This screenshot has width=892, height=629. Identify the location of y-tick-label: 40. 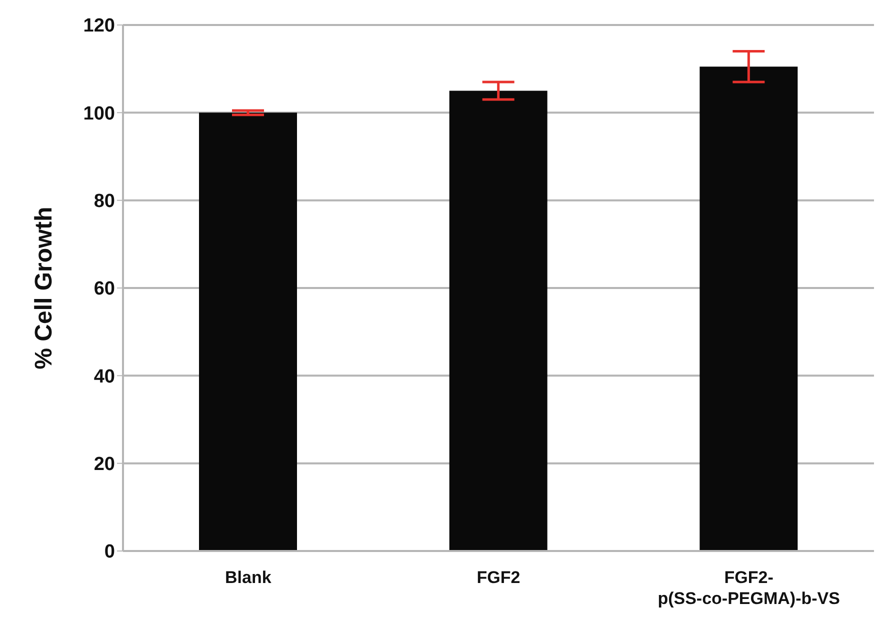
(104, 377).